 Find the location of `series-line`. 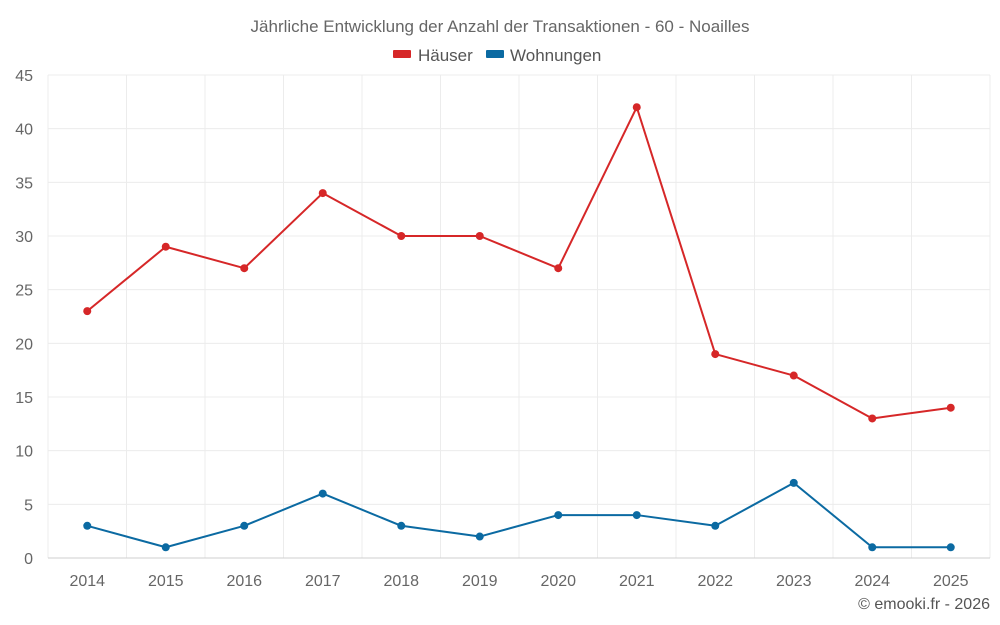

series-line is located at coordinates (518, 515).